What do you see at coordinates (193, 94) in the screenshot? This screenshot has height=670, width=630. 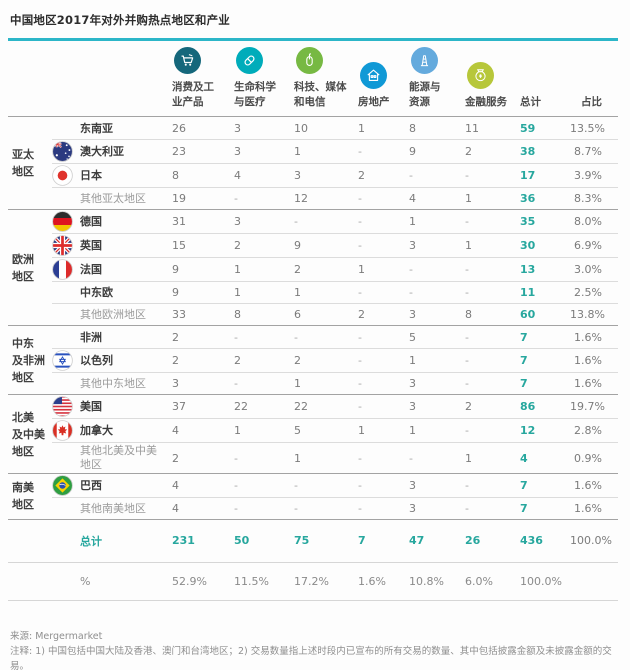 I see `column-header-label: 消费及工 业产品` at bounding box center [193, 94].